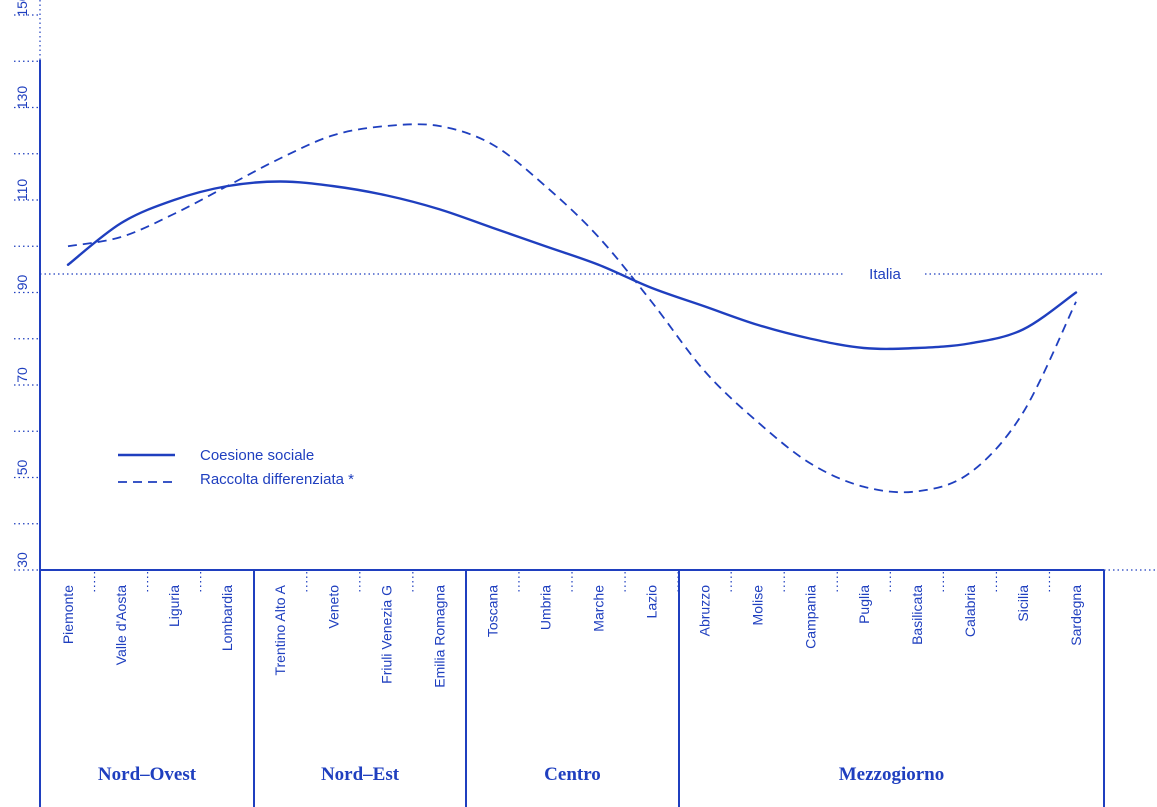 Image resolution: width=1157 pixels, height=807 pixels. I want to click on region-label: Sicilia, so click(1023, 603).